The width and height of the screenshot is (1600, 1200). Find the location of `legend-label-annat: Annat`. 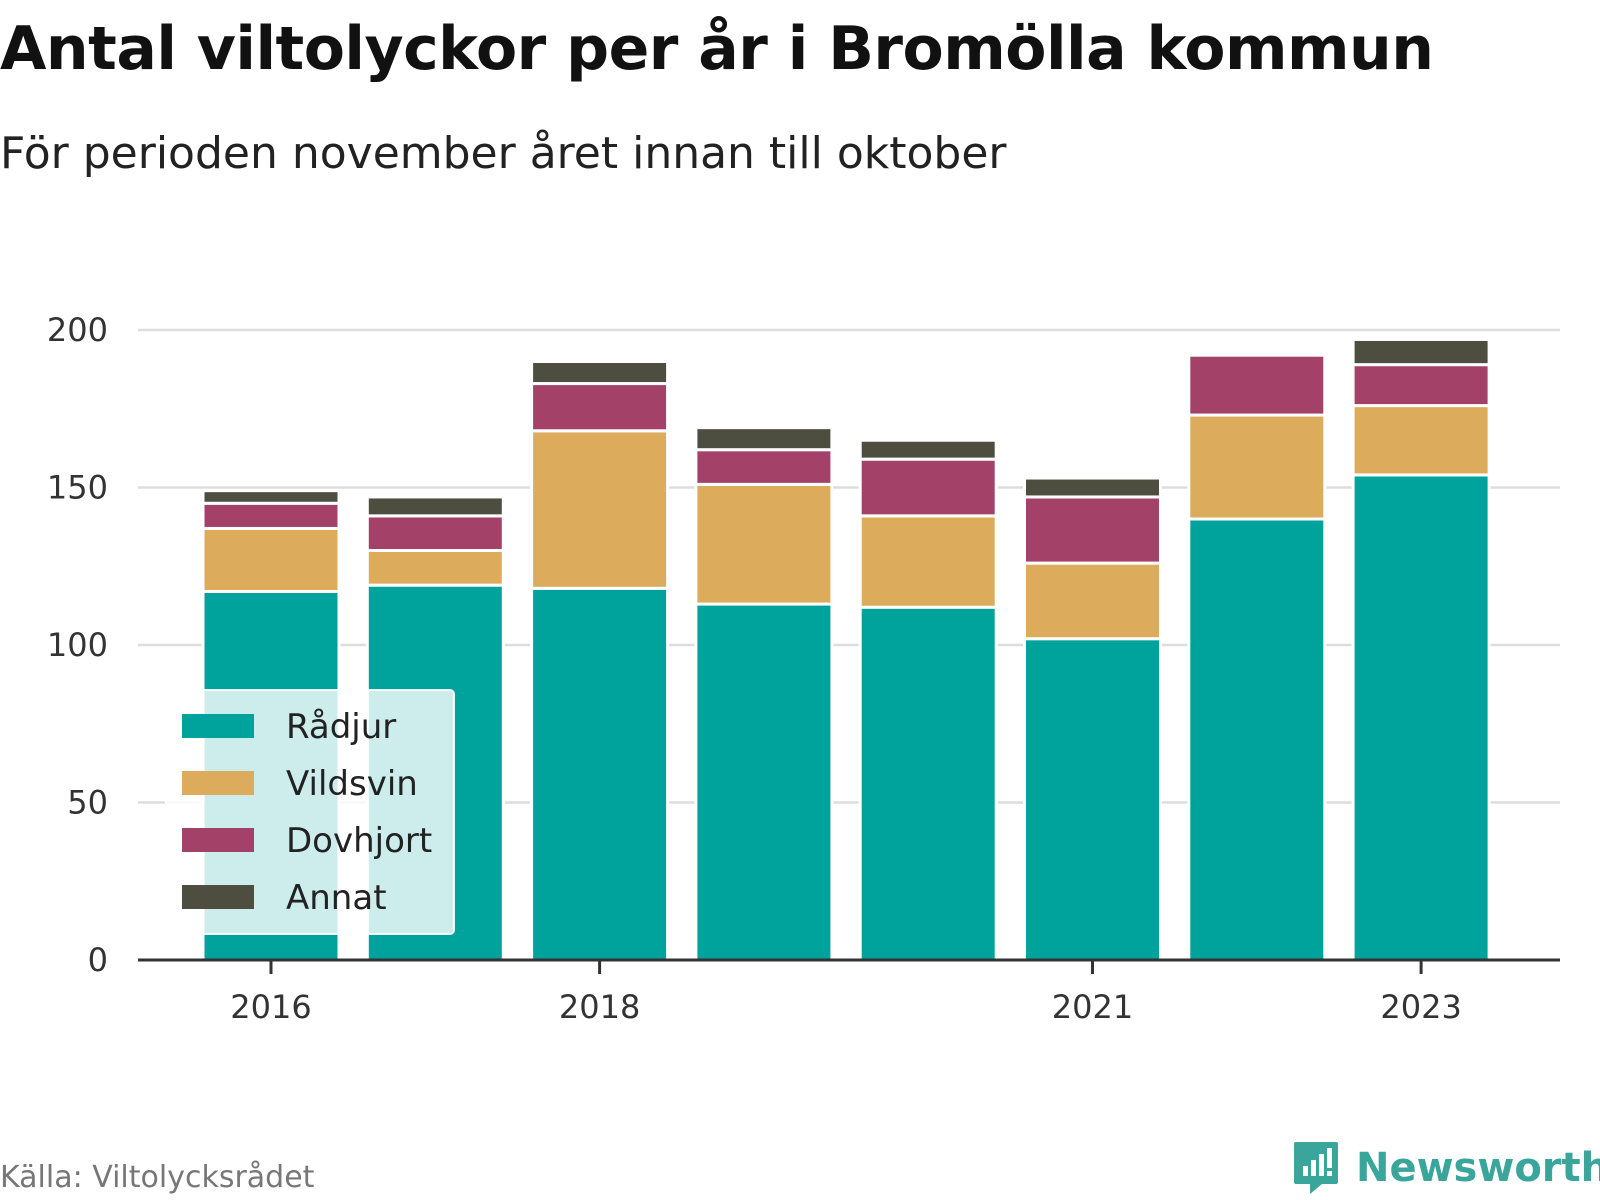

legend-label-annat: Annat is located at coordinates (336, 898).